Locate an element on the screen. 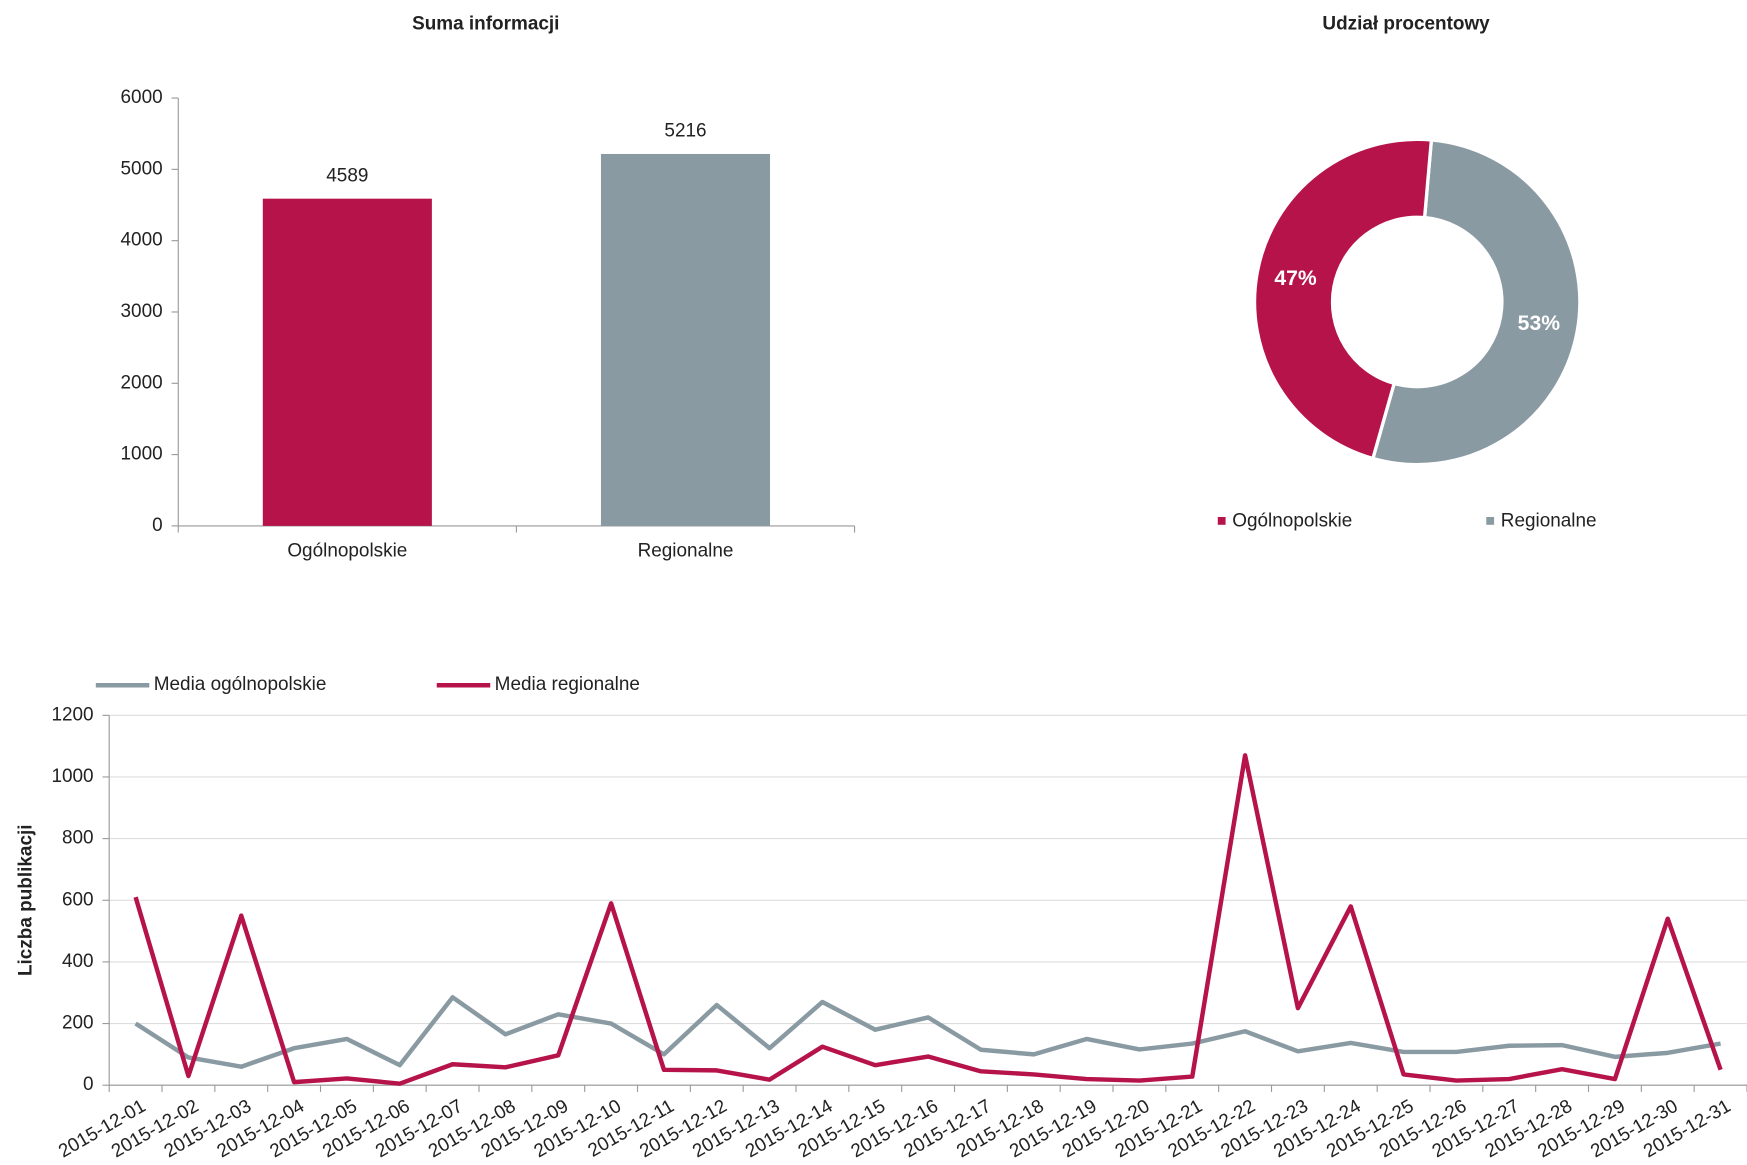  x-tick-label: Regionalne is located at coordinates (686, 551).